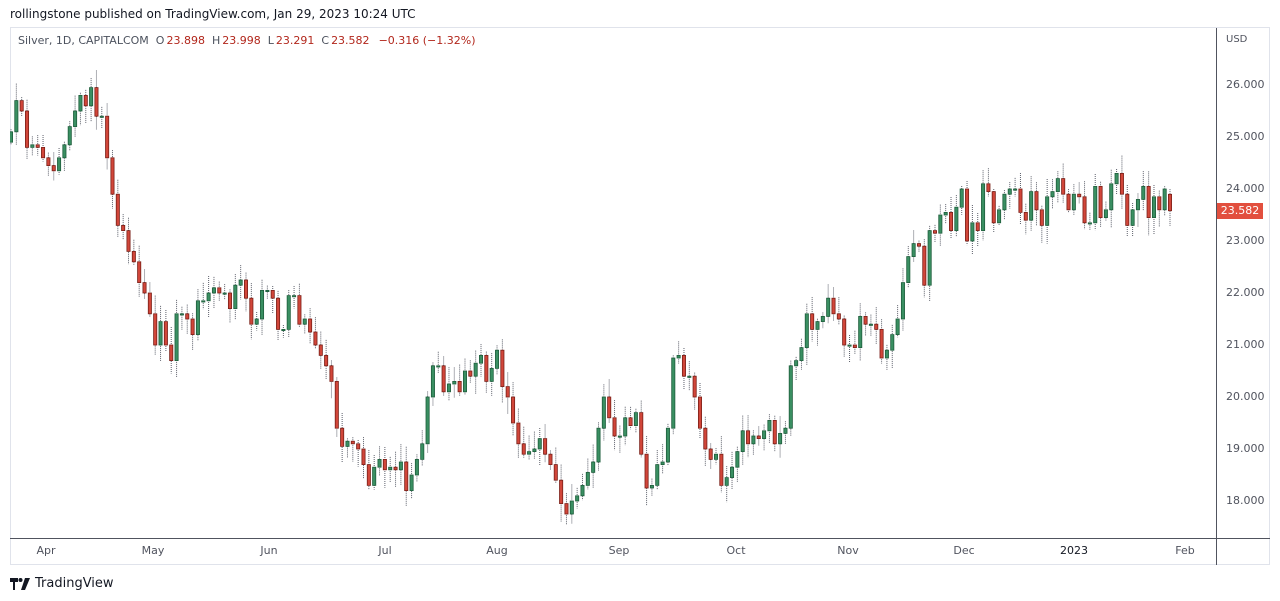  What do you see at coordinates (1245, 292) in the screenshot?
I see `price-tick: 22.000` at bounding box center [1245, 292].